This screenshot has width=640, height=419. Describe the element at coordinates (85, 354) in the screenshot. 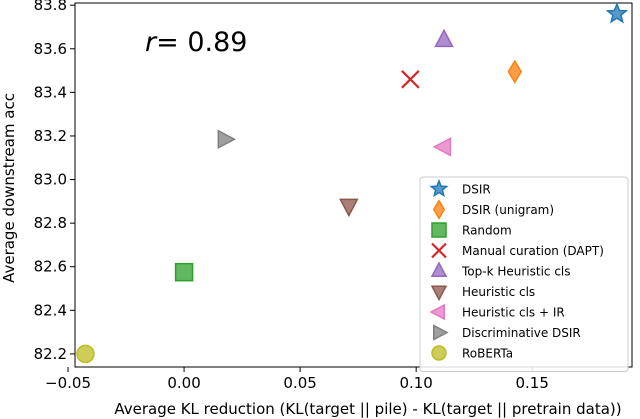

I see `data-point-roberta` at that location.